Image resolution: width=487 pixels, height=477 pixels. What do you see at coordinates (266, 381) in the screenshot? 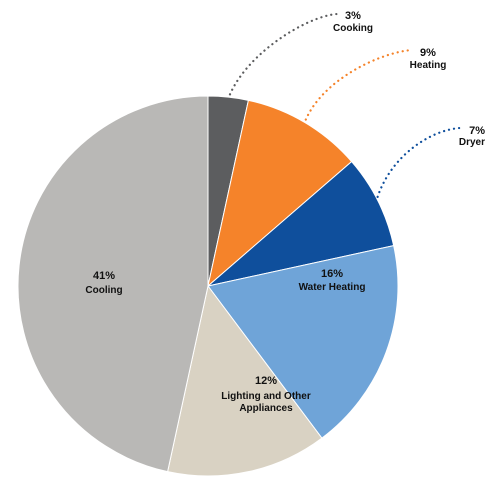
I see `data-label-lighting-percent: 12%` at bounding box center [266, 381].